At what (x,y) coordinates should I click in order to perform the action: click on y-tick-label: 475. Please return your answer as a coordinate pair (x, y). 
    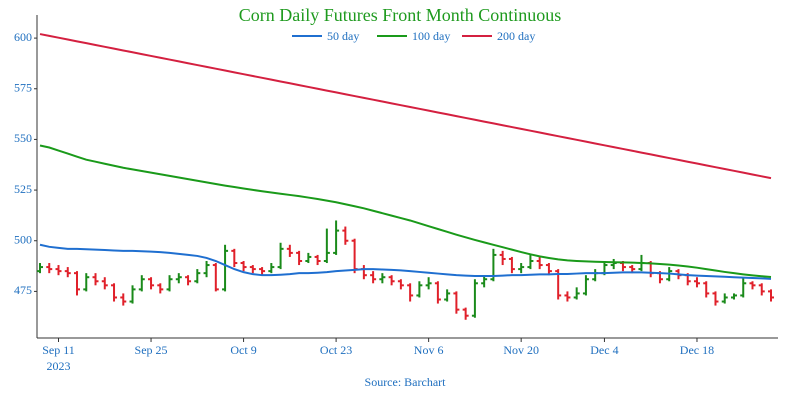
    Looking at the image, I should click on (23, 290).